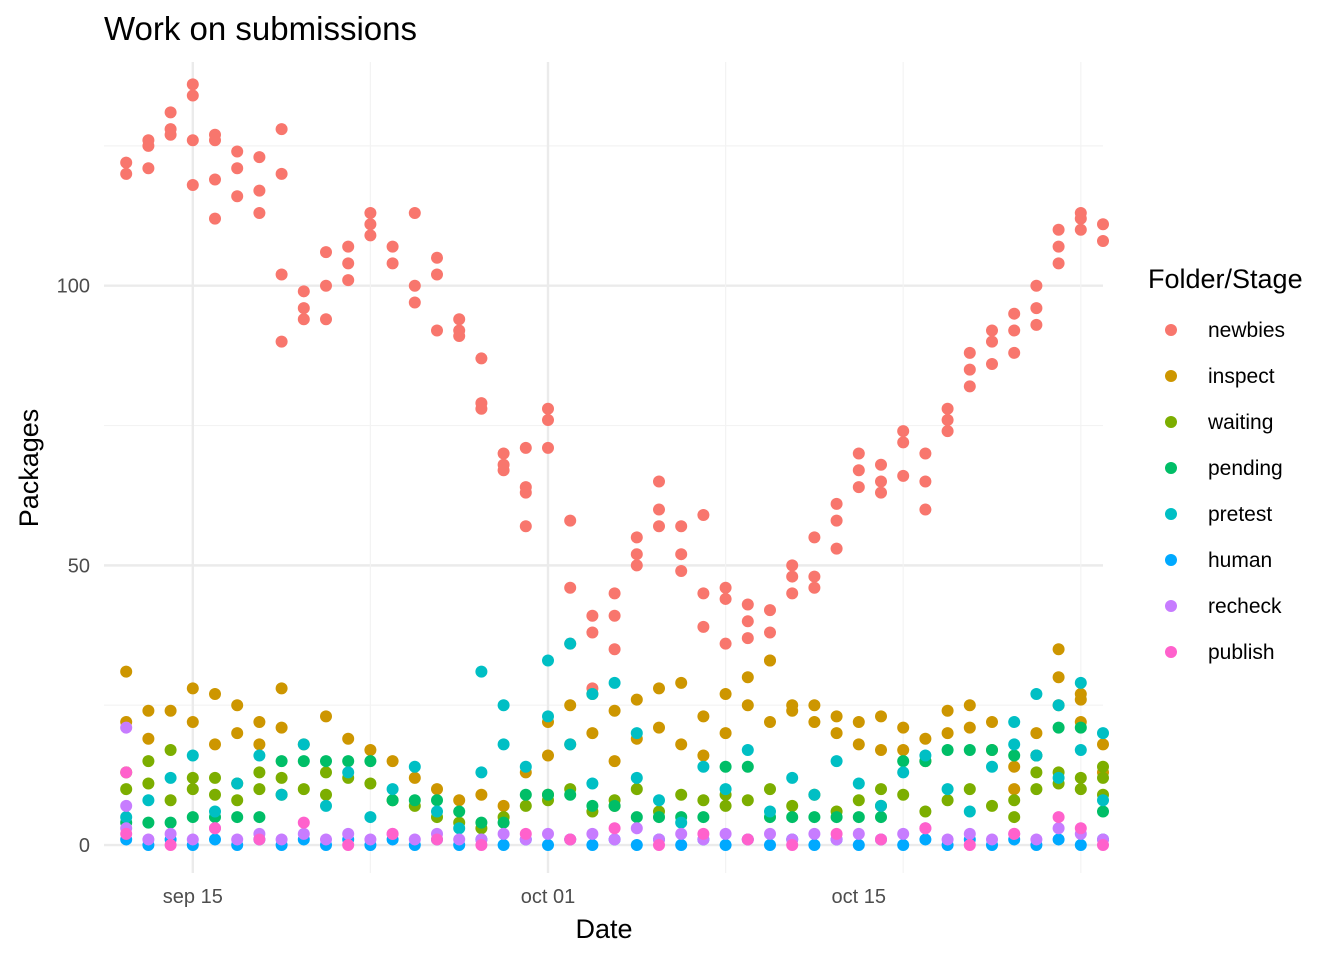  What do you see at coordinates (1240, 514) in the screenshot?
I see `legend-label-pretest: pretest` at bounding box center [1240, 514].